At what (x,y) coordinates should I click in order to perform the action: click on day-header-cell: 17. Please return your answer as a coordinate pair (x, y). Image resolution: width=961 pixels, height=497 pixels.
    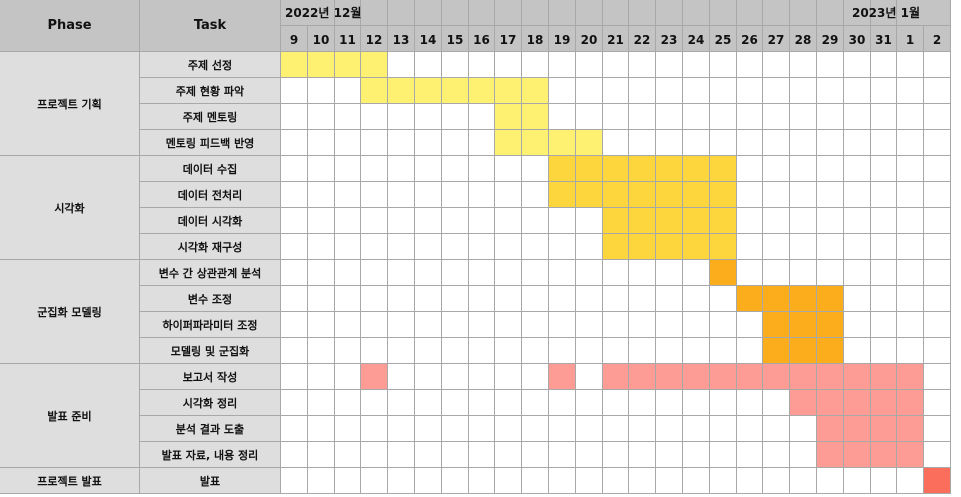
    Looking at the image, I should click on (508, 39).